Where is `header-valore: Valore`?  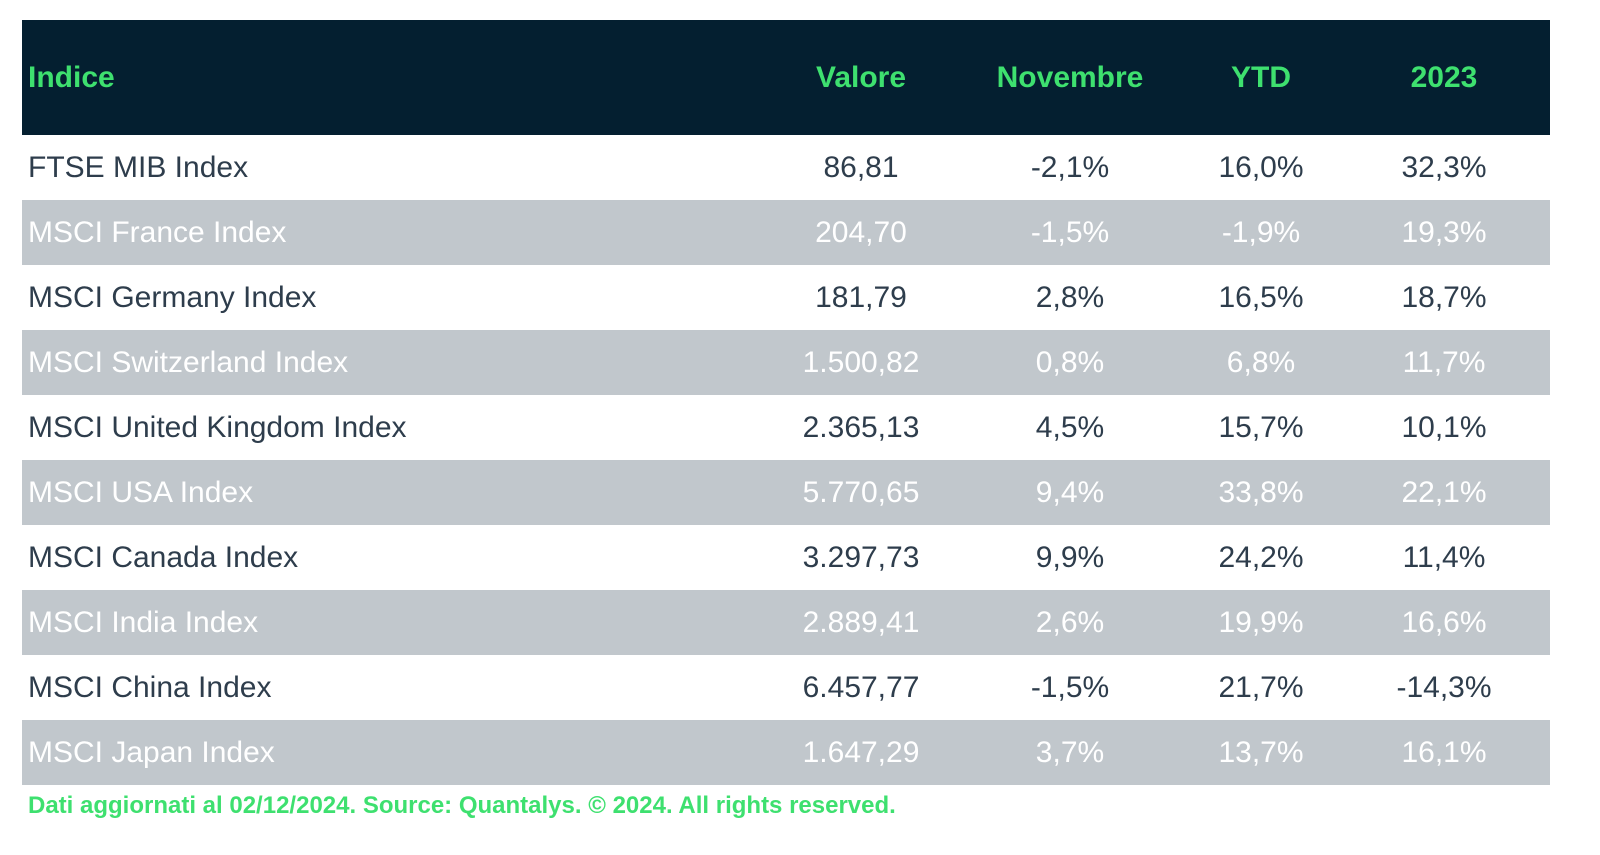
header-valore: Valore is located at coordinates (861, 77).